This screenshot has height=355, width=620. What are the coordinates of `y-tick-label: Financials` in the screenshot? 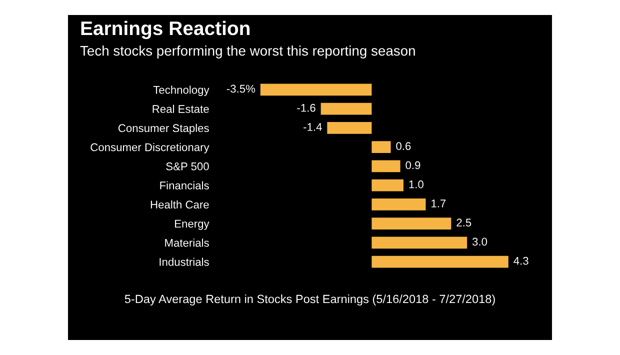 It's located at (184, 185).